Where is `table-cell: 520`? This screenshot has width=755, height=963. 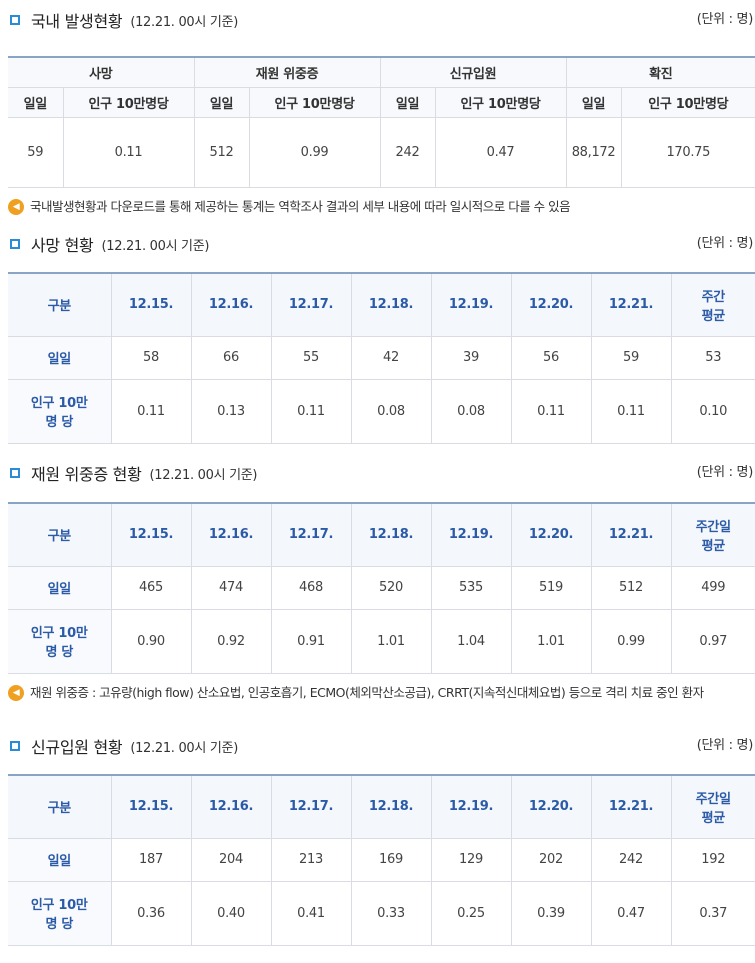 table-cell: 520 is located at coordinates (391, 587).